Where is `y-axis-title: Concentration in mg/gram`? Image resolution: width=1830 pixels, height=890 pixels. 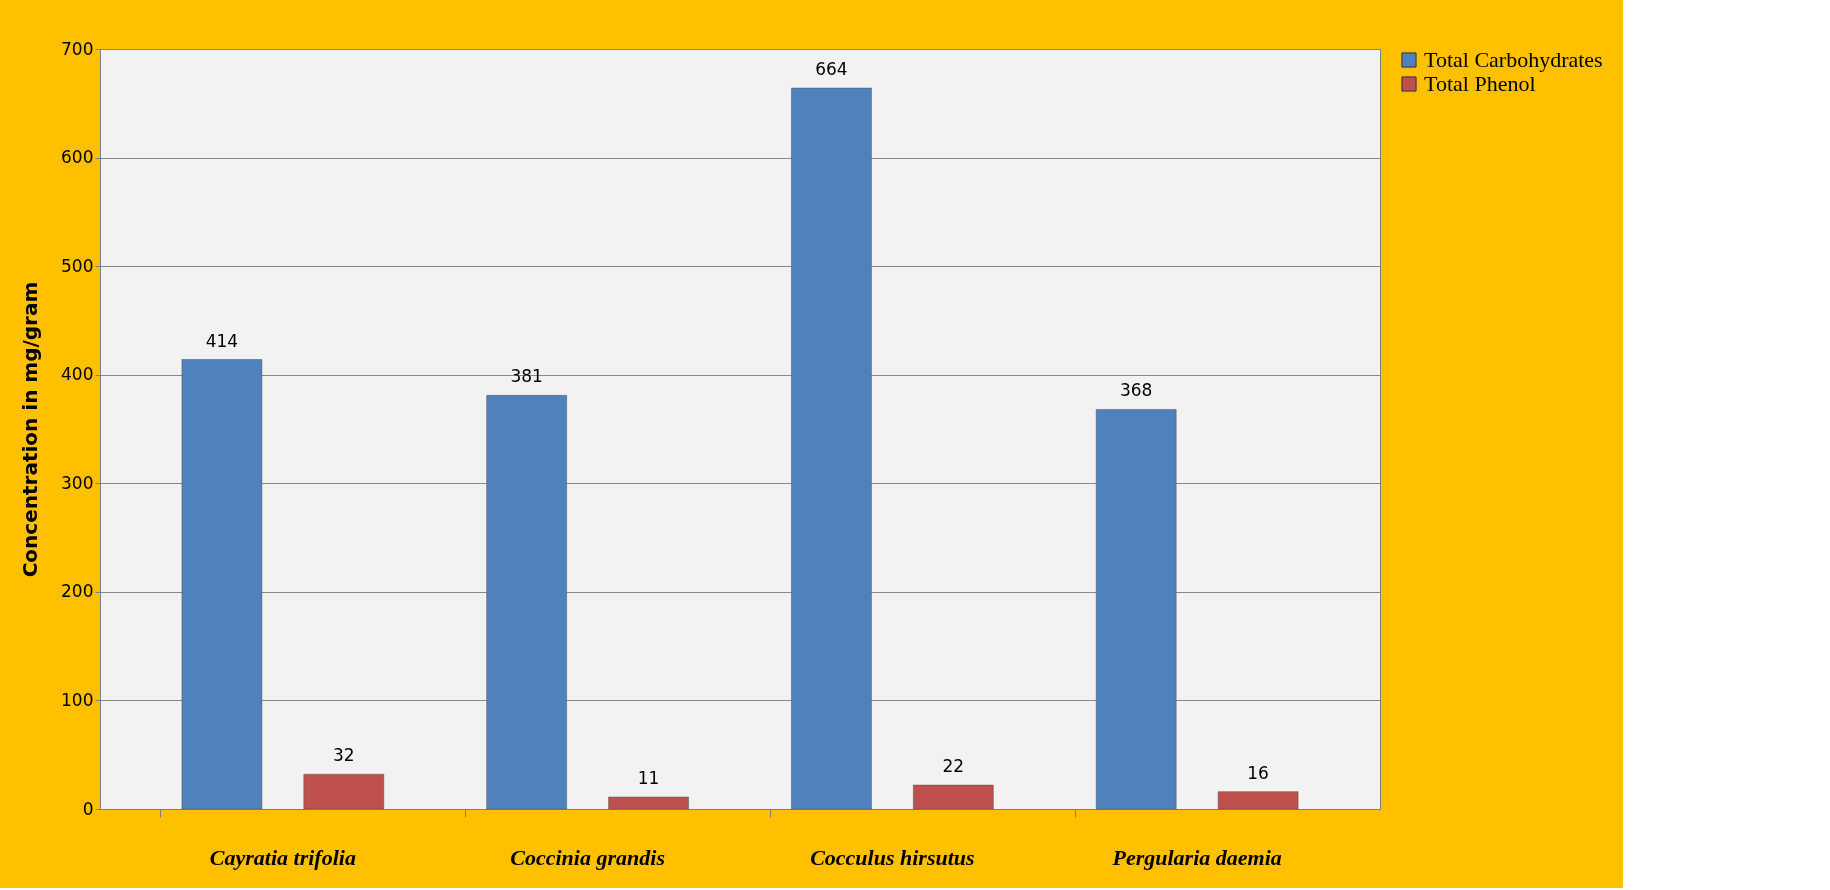
y-axis-title: Concentration in mg/gram is located at coordinates (30, 429).